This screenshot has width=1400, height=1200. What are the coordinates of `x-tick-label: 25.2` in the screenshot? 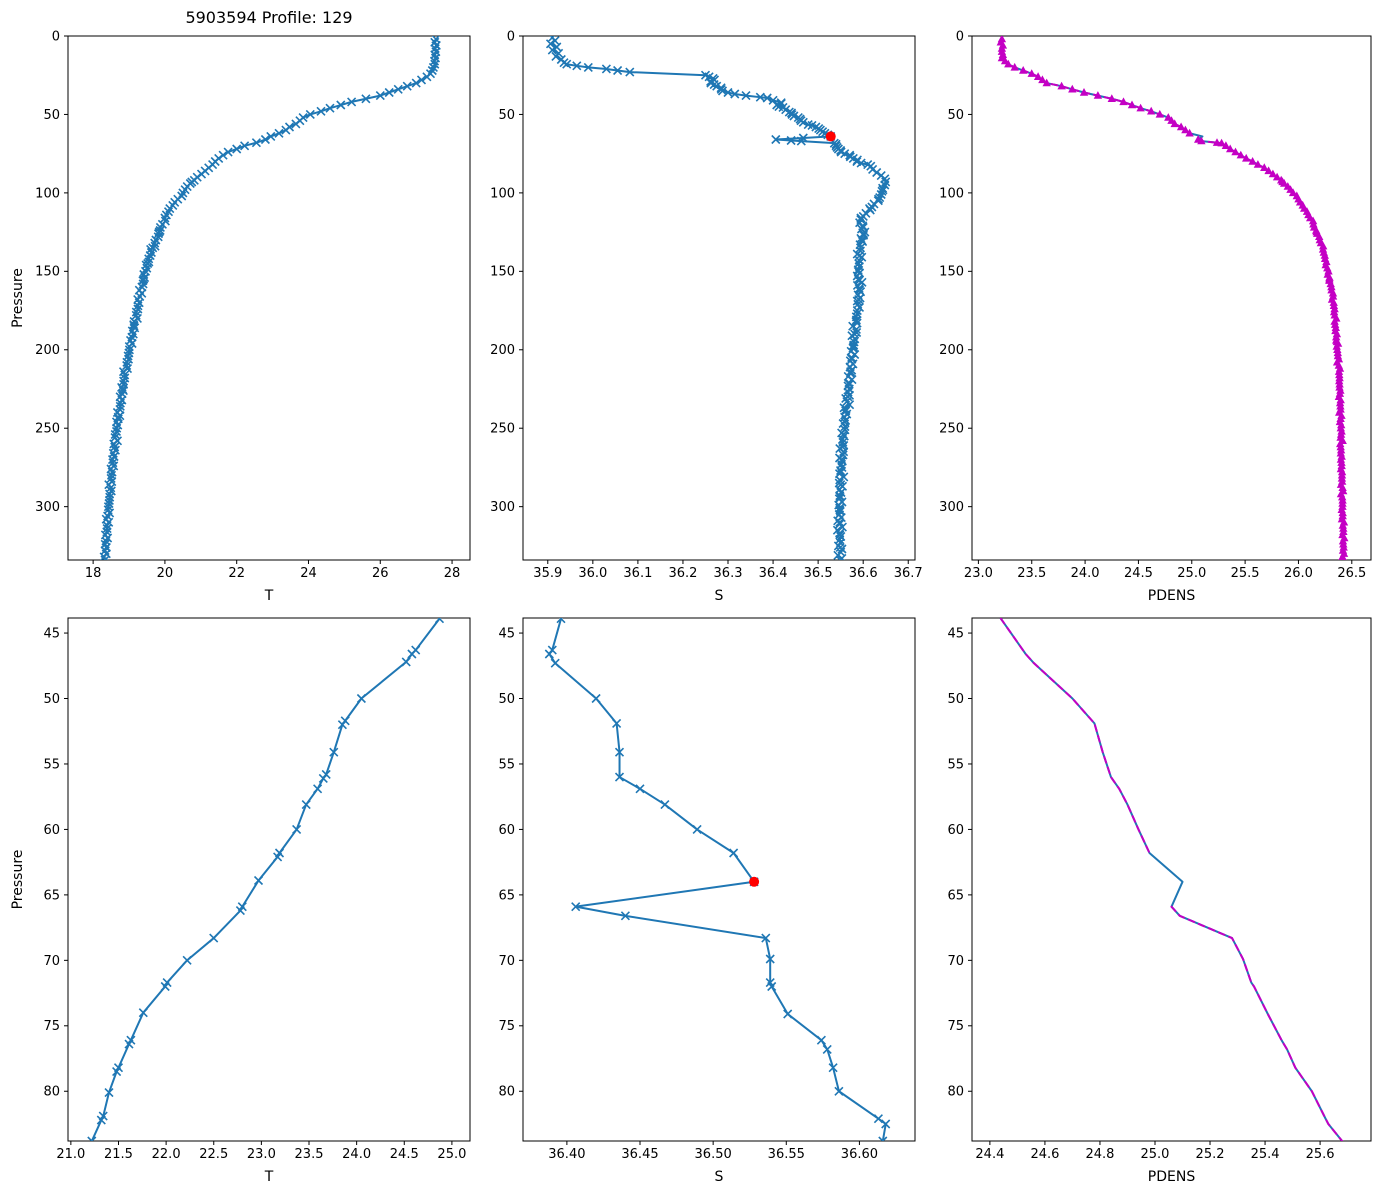 It's located at (1210, 1154).